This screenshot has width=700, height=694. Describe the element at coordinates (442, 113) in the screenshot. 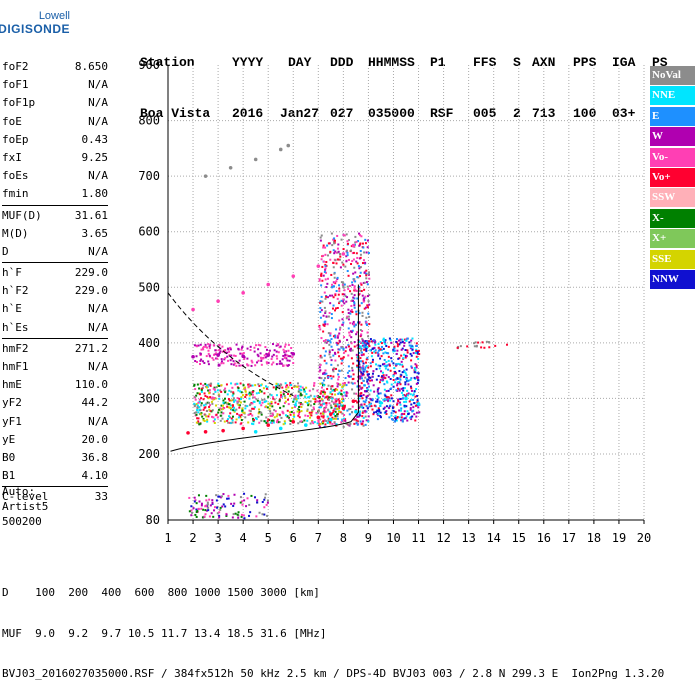

I see `header-value: RSF` at that location.